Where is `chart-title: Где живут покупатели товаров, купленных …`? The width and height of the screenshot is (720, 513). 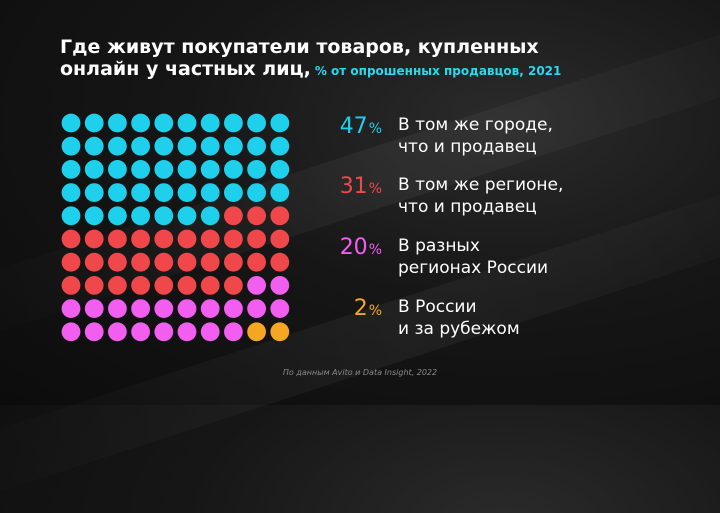 chart-title: Где живут покупатели товаров, купленных … is located at coordinates (370, 59).